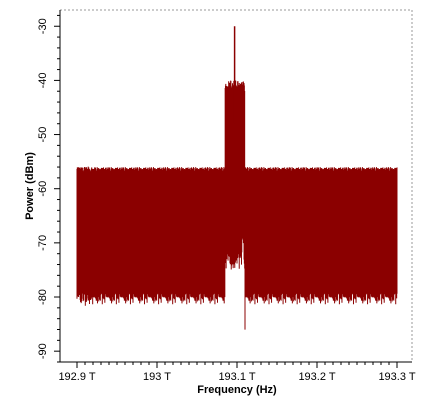  What do you see at coordinates (43, 26) in the screenshot?
I see `y-tick-label: -30` at bounding box center [43, 26].